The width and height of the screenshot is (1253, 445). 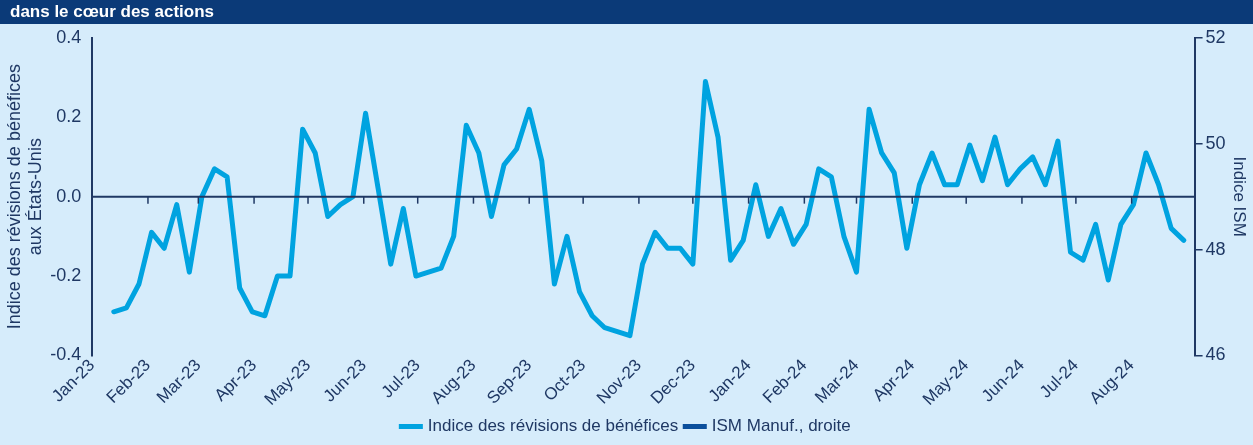 What do you see at coordinates (1215, 354) in the screenshot?
I see `y2-tick-label: 46` at bounding box center [1215, 354].